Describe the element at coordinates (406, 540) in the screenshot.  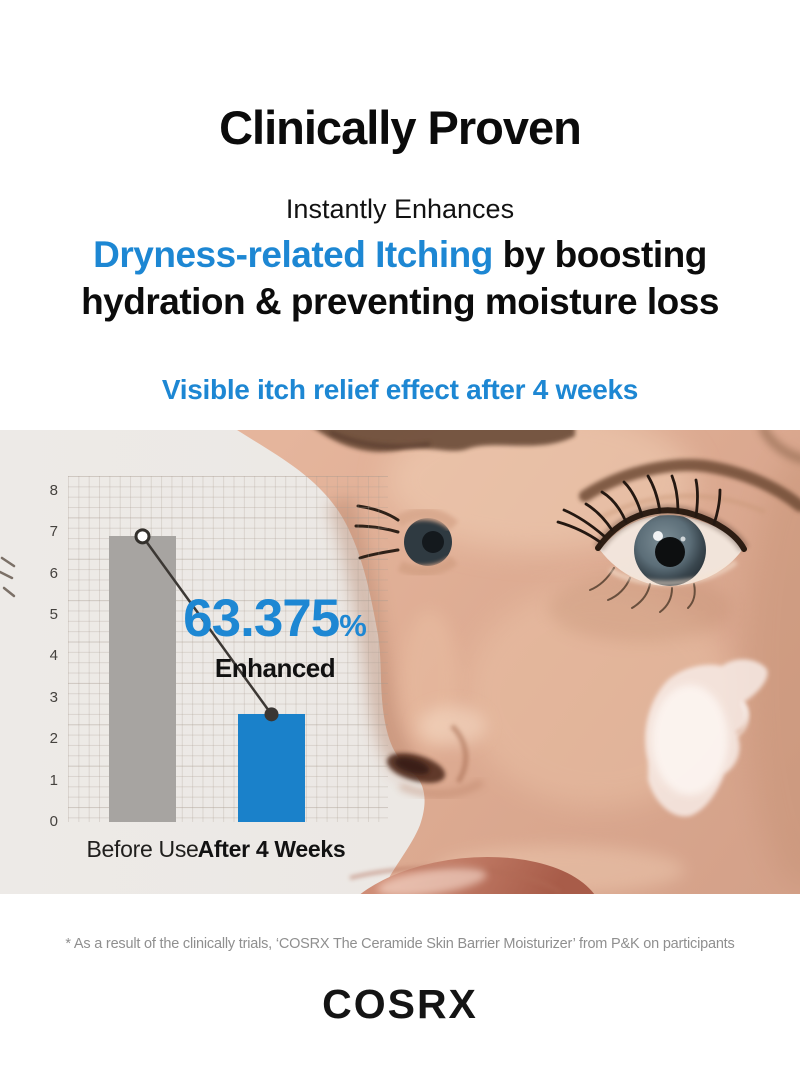
I see `far-eye` at that location.